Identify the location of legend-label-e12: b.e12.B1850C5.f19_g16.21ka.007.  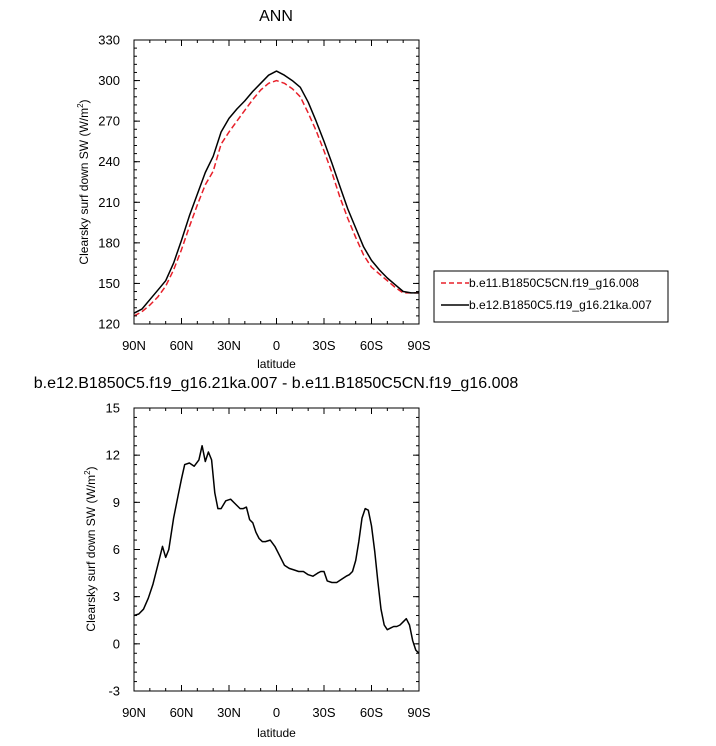
(560, 305).